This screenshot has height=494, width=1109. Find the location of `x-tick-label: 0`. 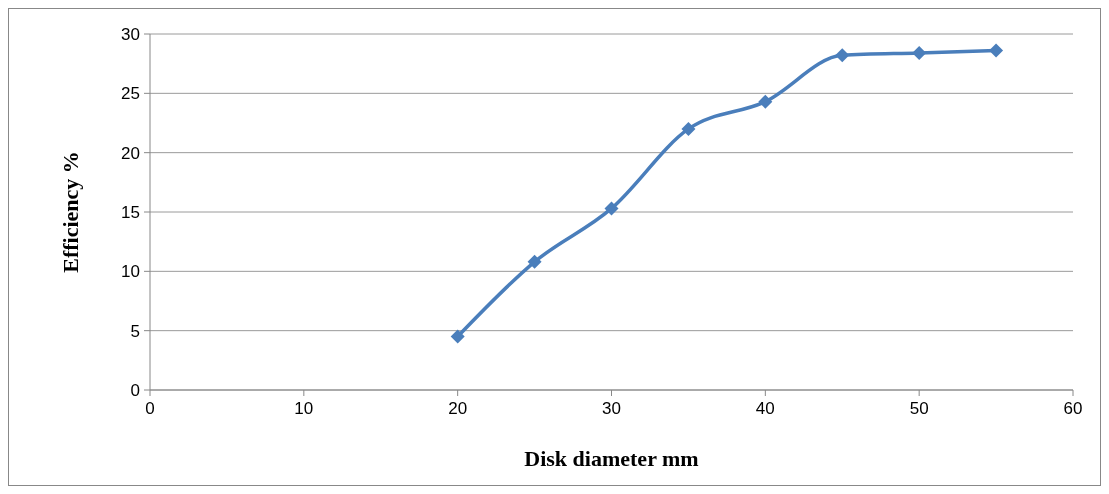

x-tick-label: 0 is located at coordinates (150, 408).